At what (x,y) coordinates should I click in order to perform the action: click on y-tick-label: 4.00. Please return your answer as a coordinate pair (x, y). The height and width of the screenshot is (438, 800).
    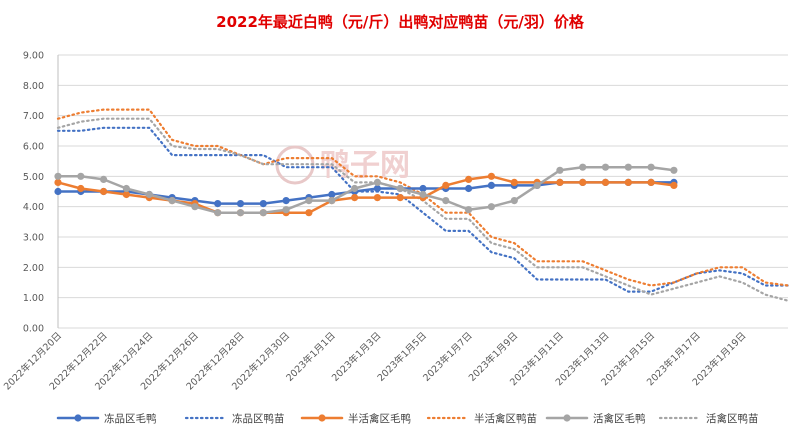
    Looking at the image, I should click on (33, 207).